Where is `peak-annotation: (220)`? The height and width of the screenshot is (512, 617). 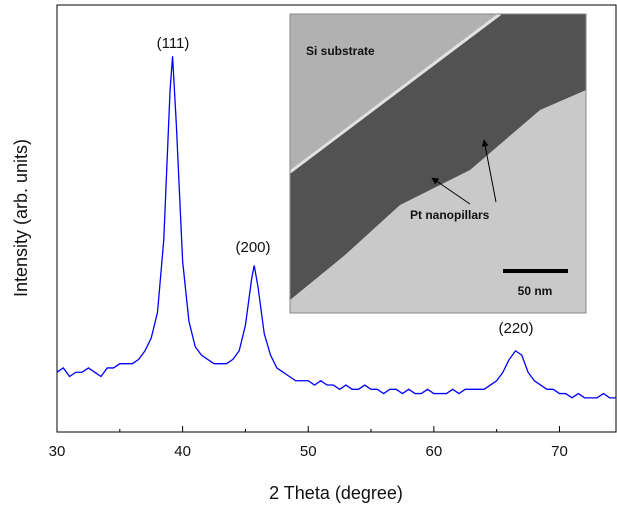
peak-annotation: (220) is located at coordinates (515, 328).